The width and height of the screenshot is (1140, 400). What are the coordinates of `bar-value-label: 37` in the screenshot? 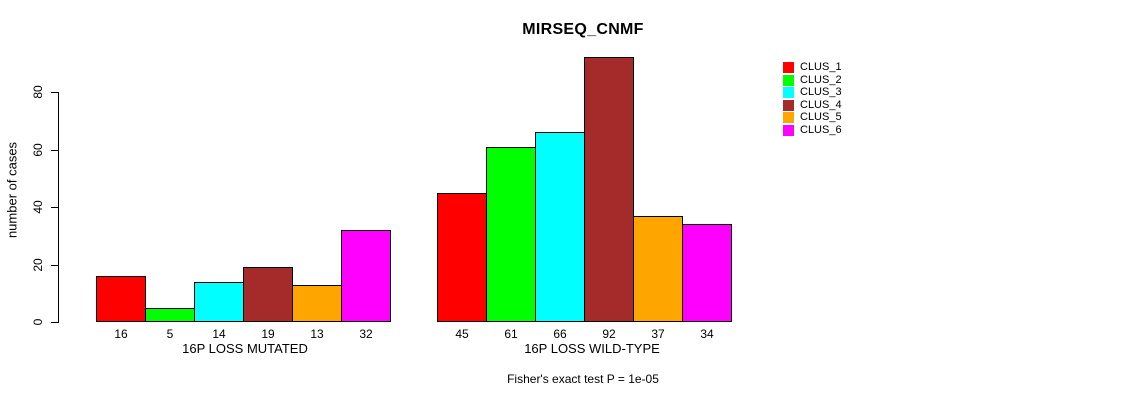 It's located at (658, 334).